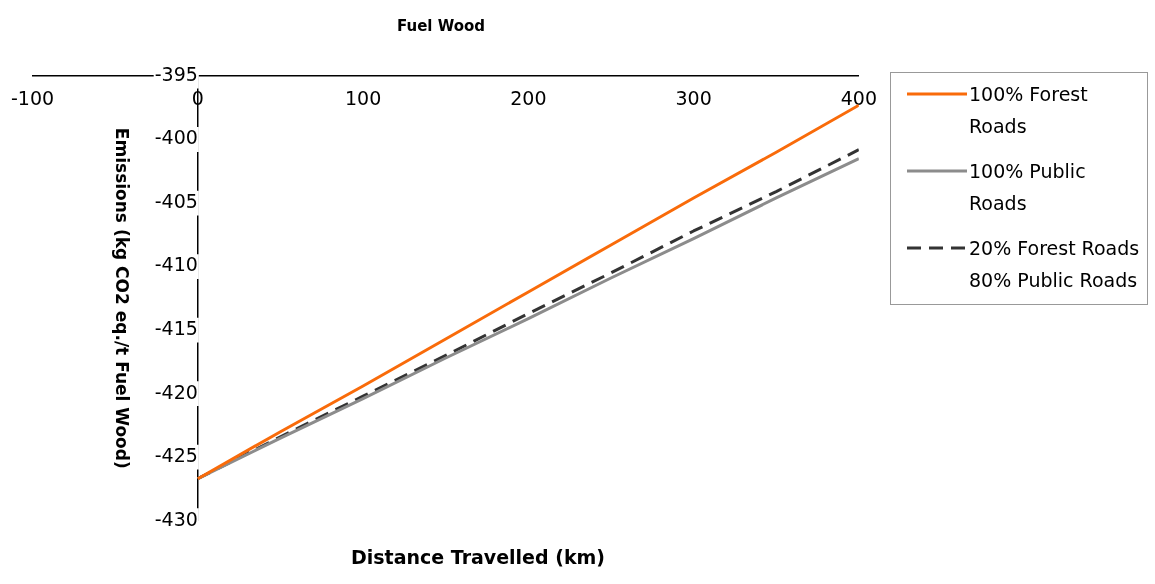  What do you see at coordinates (122, 298) in the screenshot?
I see `y-axis-title: Emissions (kg CO2 eq./t Fuel Wood)` at bounding box center [122, 298].